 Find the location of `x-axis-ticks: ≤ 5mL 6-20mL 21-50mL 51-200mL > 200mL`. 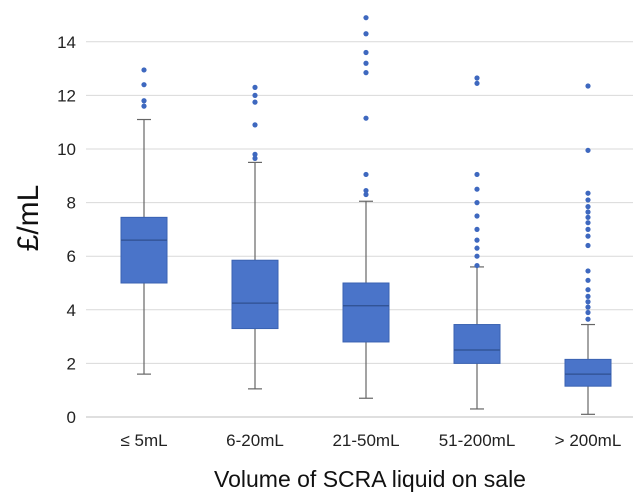

x-axis-ticks: ≤ 5mL 6-20mL 21-50mL 51-200mL > 200mL is located at coordinates (370, 440).